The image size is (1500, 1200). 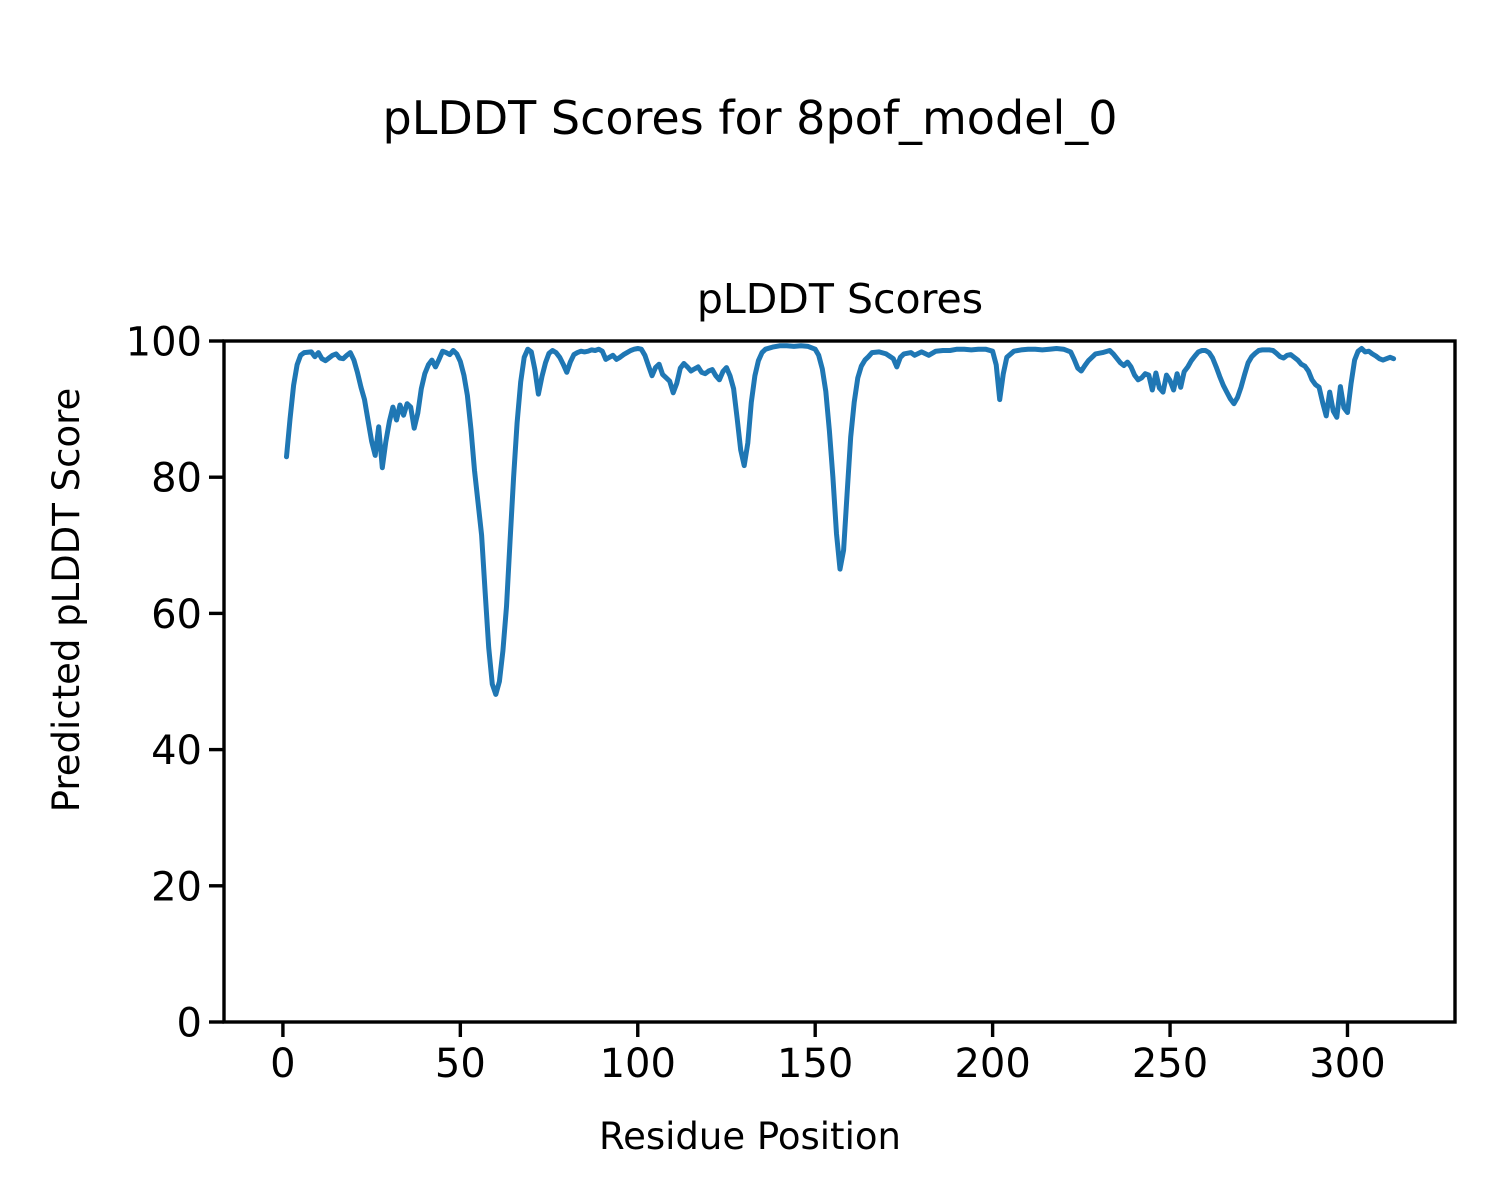 What do you see at coordinates (460, 1064) in the screenshot?
I see `x-tick-label: 50` at bounding box center [460, 1064].